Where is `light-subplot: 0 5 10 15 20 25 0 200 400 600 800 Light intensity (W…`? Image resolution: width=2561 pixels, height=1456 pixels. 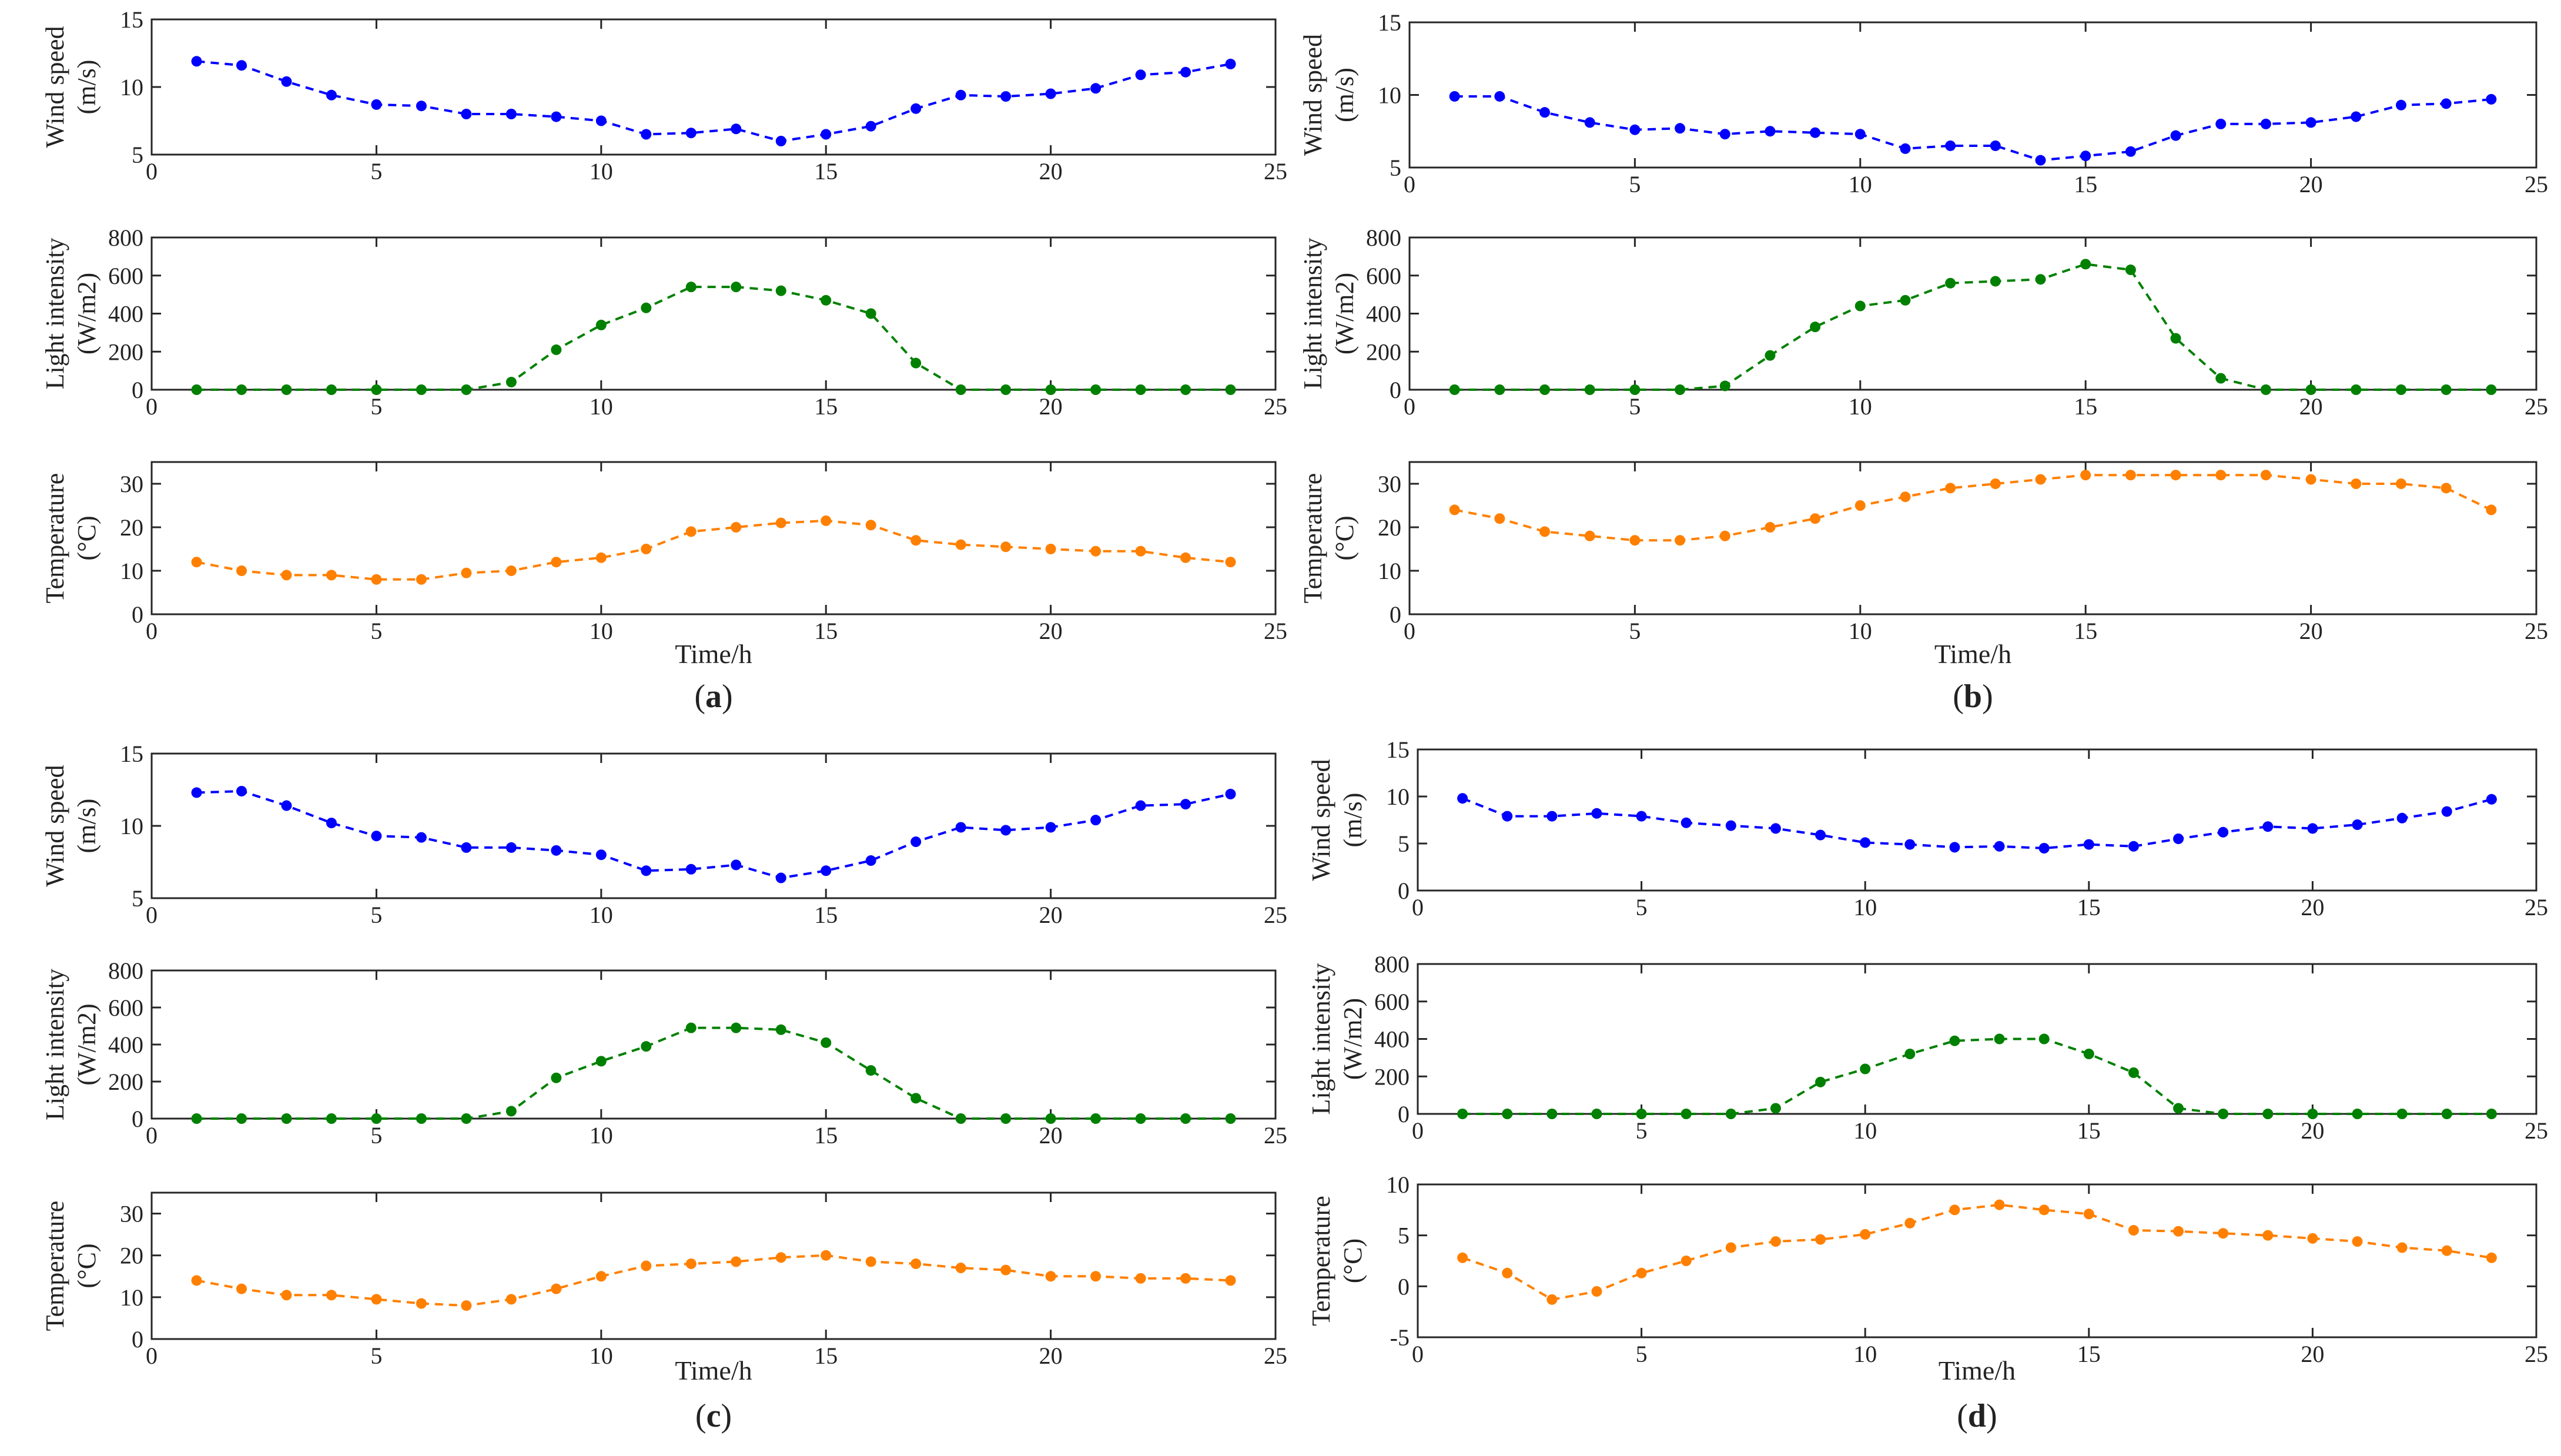 light-subplot: 0 5 10 15 20 25 0 200 400 600 800 Light intensity (W… is located at coordinates (1923, 322).